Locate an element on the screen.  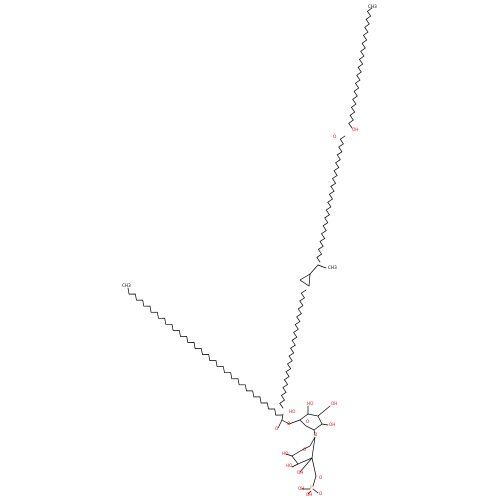
atom-label-phosphorus: P is located at coordinates (311, 487).